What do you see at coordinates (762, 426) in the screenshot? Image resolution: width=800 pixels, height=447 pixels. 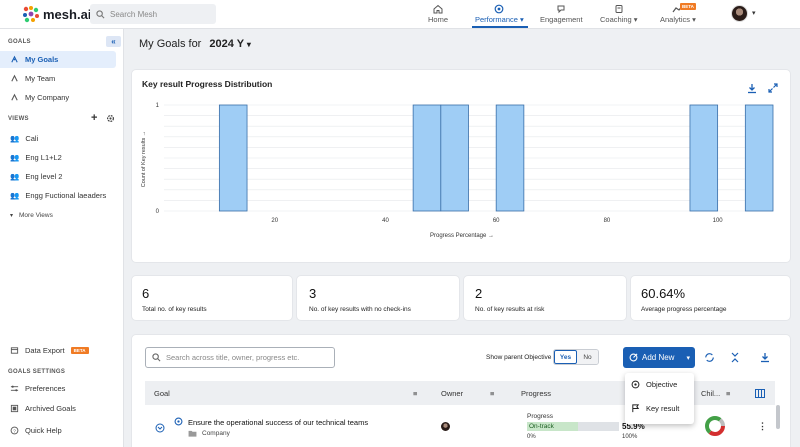 I see `row-more-icon: ⋮` at bounding box center [762, 426].